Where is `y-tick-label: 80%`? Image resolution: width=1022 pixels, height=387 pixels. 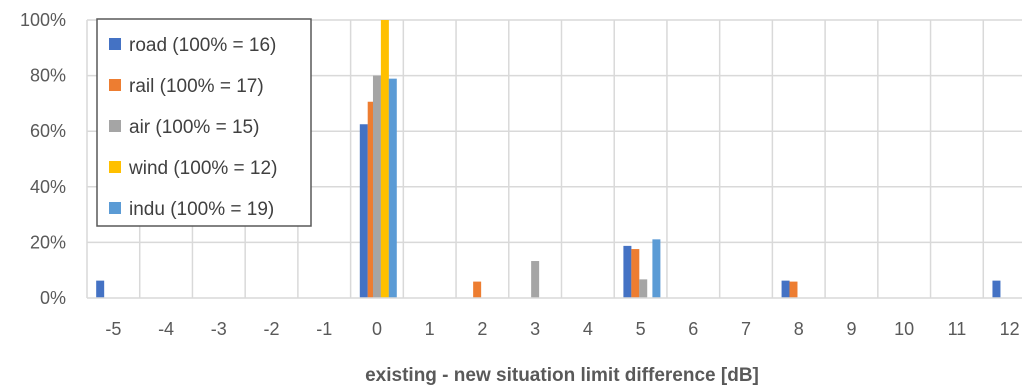
y-tick-label: 80% is located at coordinates (48, 76).